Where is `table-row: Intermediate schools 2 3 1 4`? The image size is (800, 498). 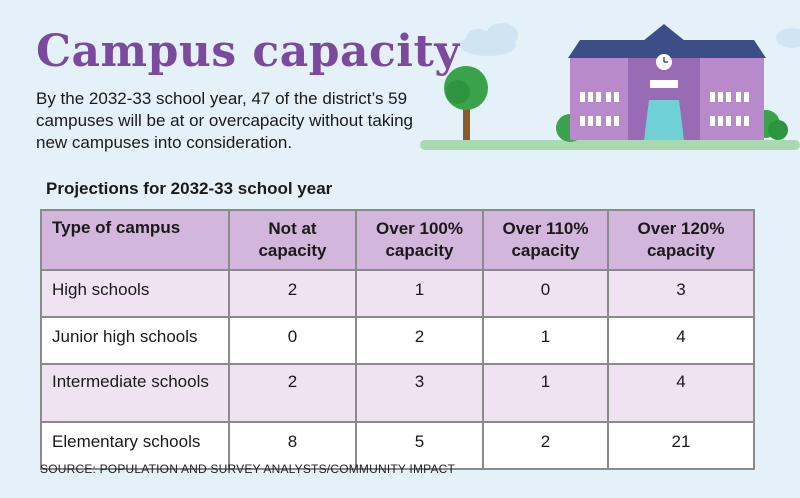
table-row: Intermediate schools 2 3 1 4 is located at coordinates (397, 393).